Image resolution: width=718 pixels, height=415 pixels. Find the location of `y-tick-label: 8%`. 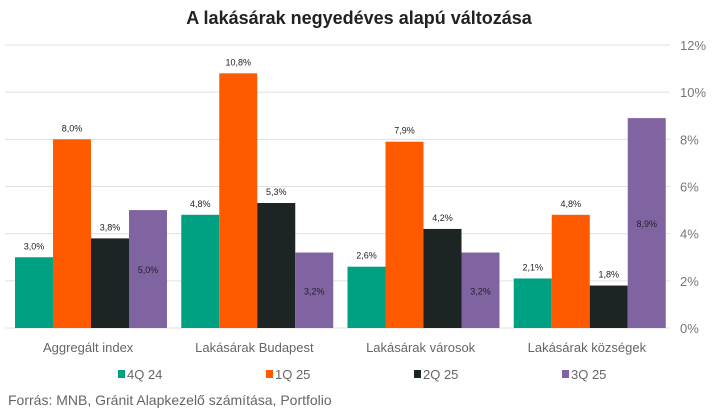

y-tick-label: 8% is located at coordinates (689, 139).